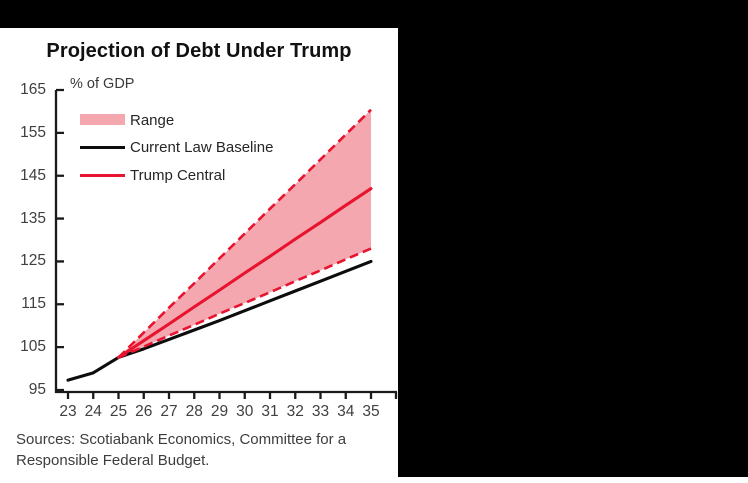  What do you see at coordinates (102, 84) in the screenshot?
I see `y-axis-unit-label: % of GDP` at bounding box center [102, 84].